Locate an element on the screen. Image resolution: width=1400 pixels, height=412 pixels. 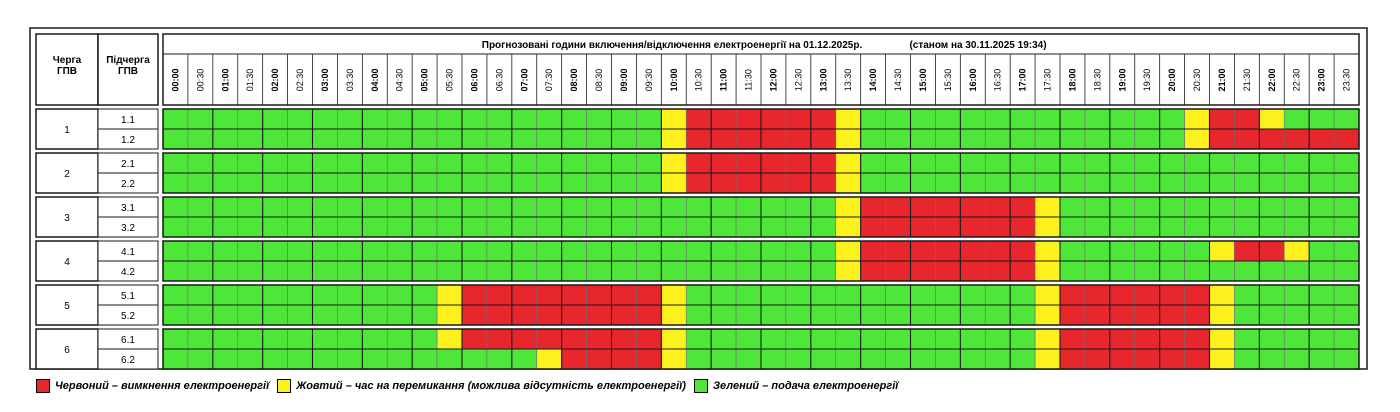
slot-cell-3.2-32 is located at coordinates (973, 227).